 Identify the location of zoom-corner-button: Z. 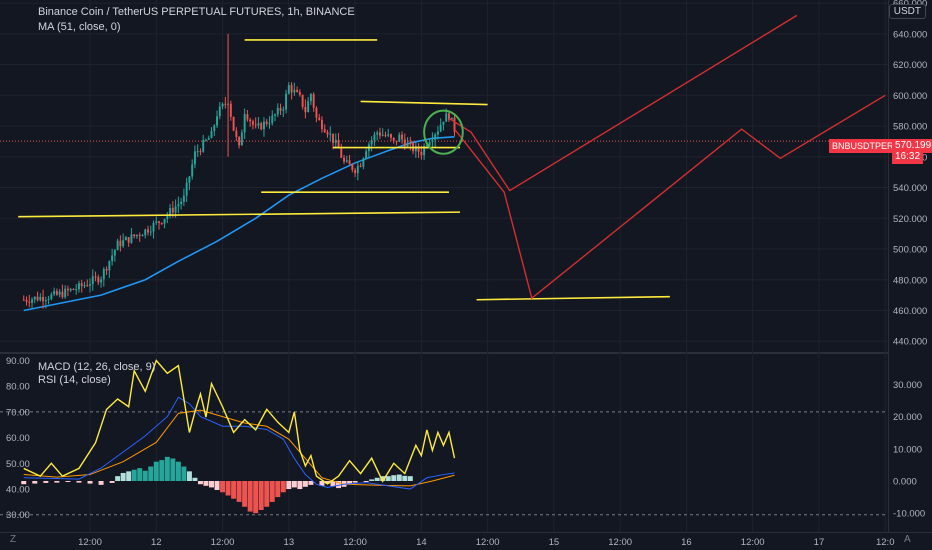
(13, 539).